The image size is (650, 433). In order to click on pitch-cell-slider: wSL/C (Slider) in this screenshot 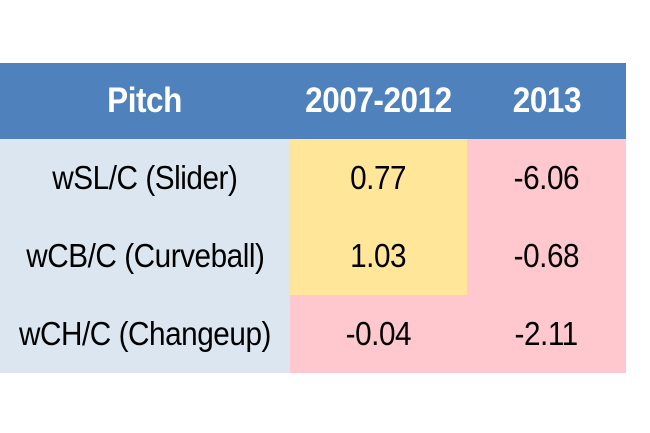, I will do `click(145, 178)`.